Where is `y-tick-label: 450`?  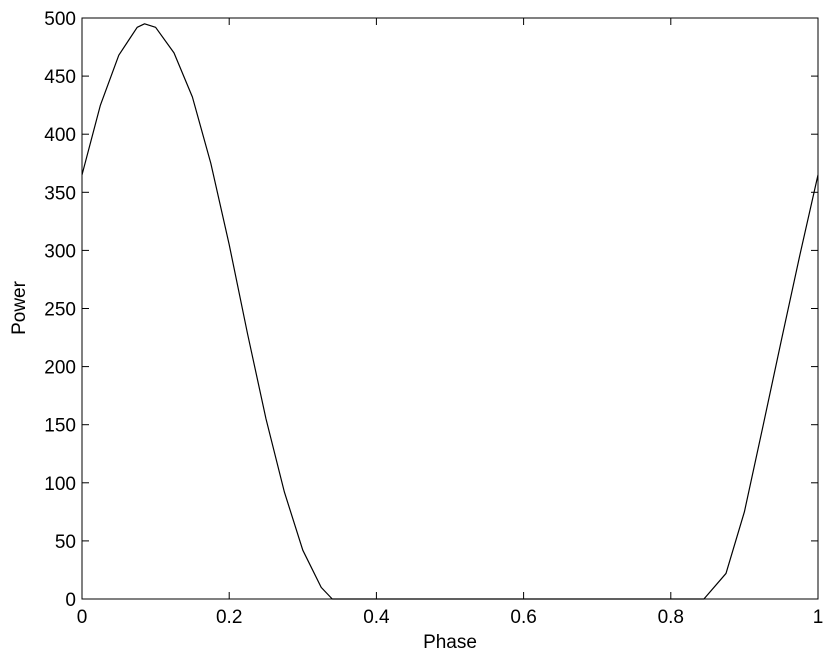 y-tick-label: 450 is located at coordinates (60, 77).